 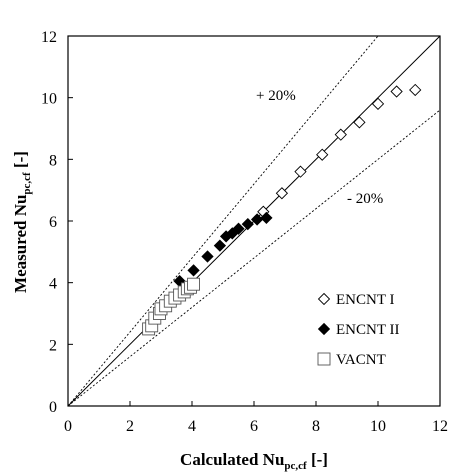 I want to click on x-axis-title-main: Calculated Nu, so click(x=232, y=459).